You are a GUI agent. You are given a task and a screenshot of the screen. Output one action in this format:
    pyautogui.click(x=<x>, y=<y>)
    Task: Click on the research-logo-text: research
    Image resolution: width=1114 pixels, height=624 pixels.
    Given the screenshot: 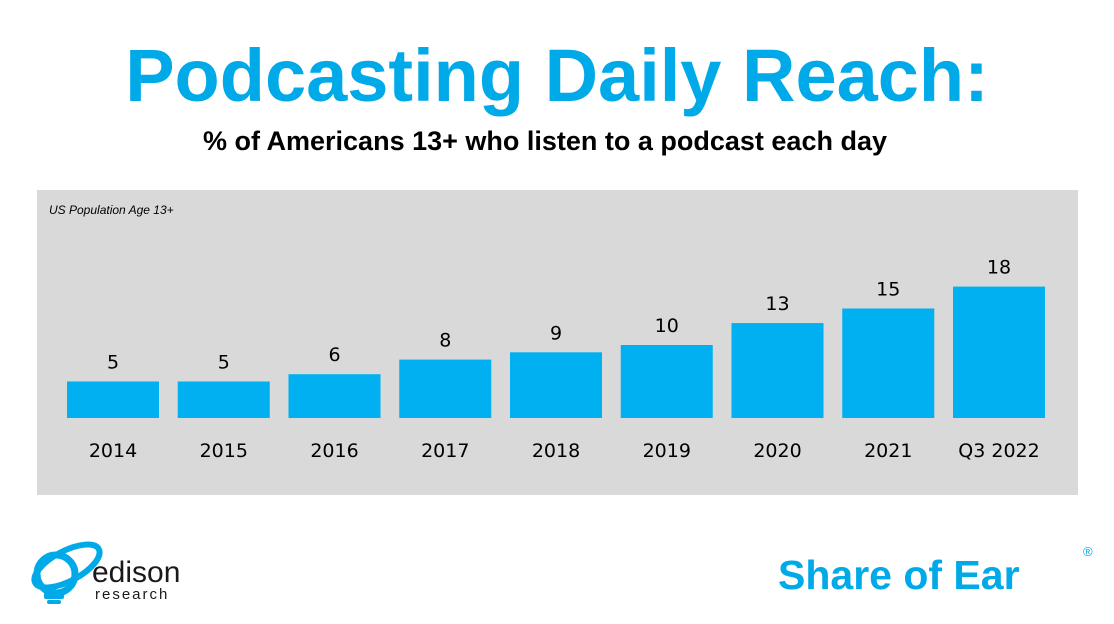 What is the action you would take?
    pyautogui.click(x=132, y=594)
    